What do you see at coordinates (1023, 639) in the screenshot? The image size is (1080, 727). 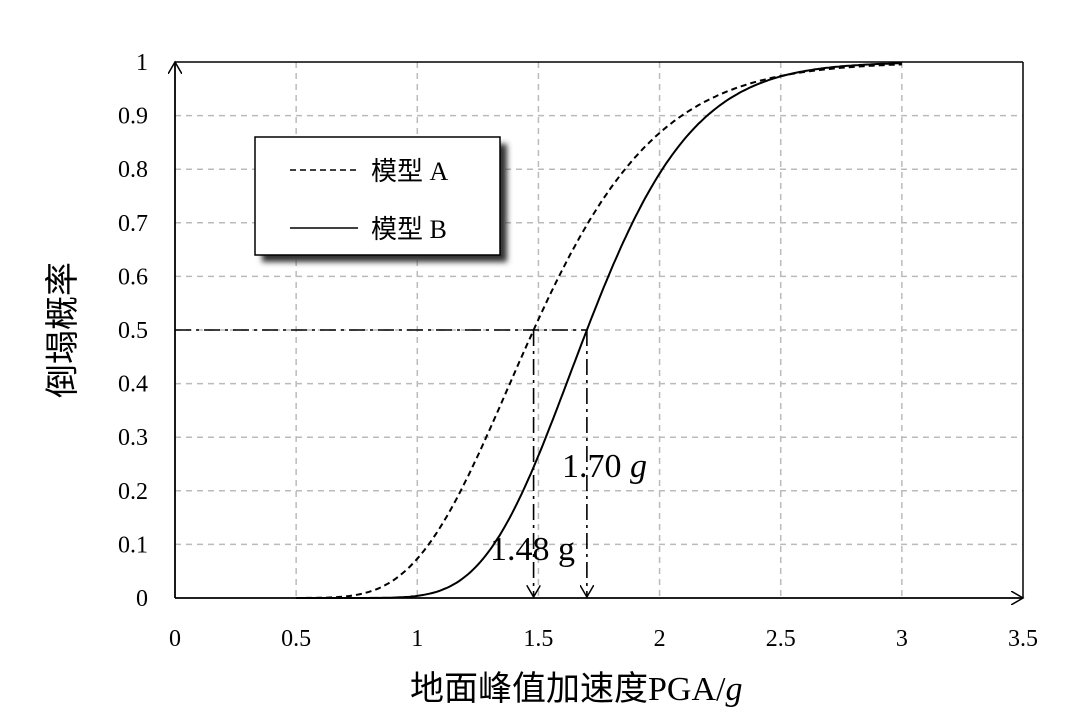 I see `x-tick-label: 3.5` at bounding box center [1023, 639].